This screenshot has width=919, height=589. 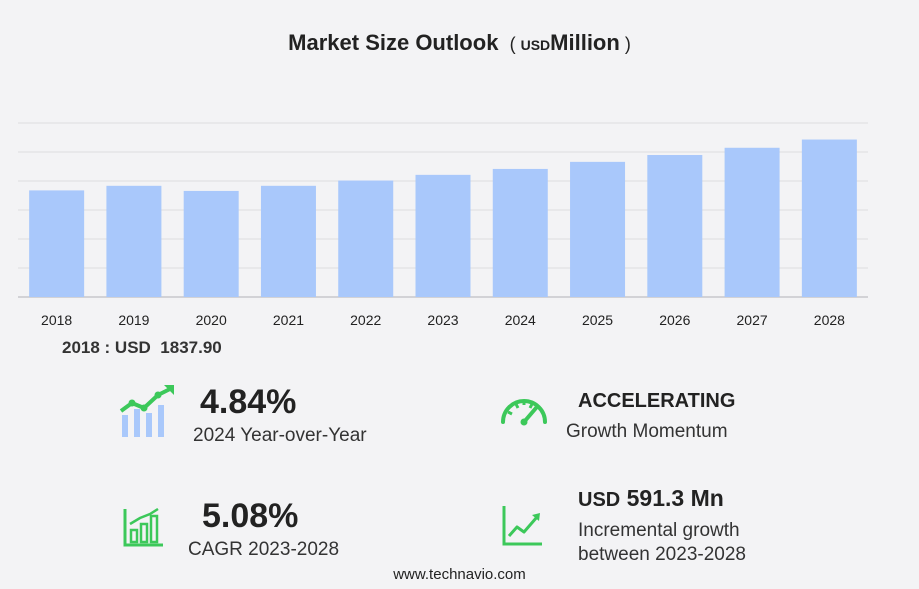 I want to click on base-year-amount: 1837.90, so click(x=191, y=347).